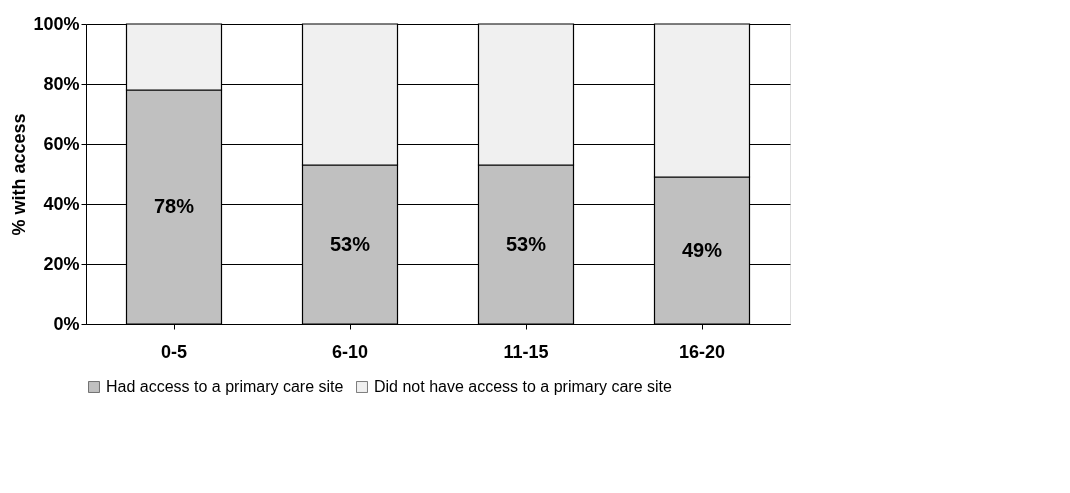 This screenshot has width=1070, height=493. I want to click on y-tick-label: 60%, so click(61, 143).